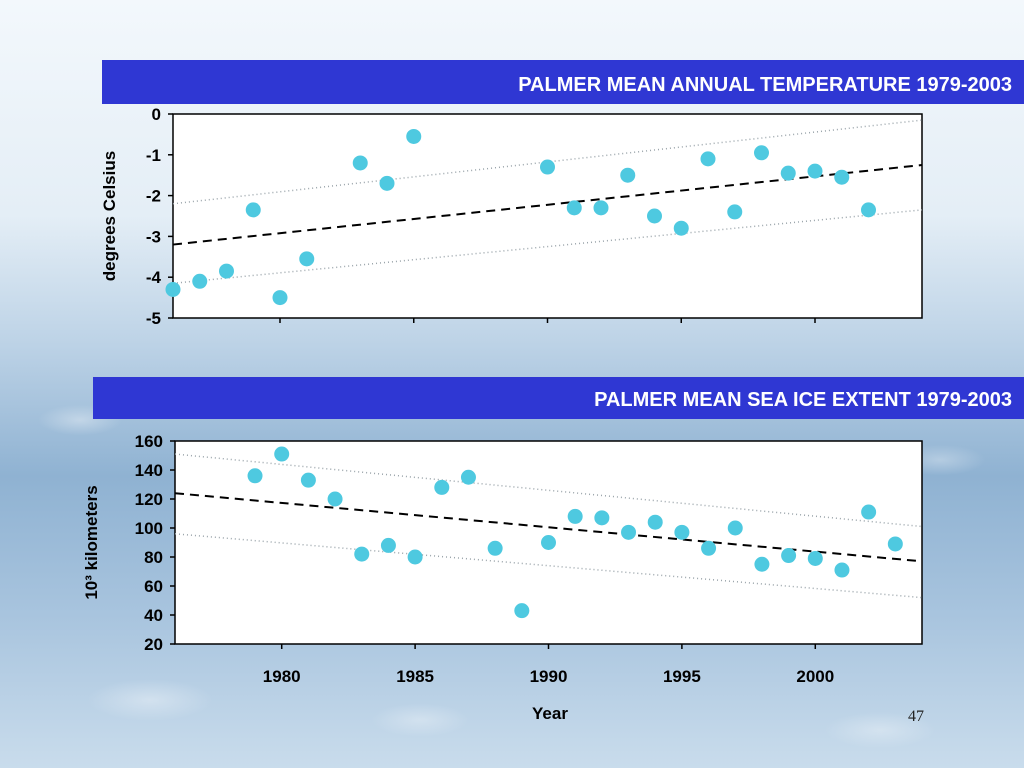  Describe the element at coordinates (153, 318) in the screenshot. I see `temp-y-tick-label: -5` at that location.